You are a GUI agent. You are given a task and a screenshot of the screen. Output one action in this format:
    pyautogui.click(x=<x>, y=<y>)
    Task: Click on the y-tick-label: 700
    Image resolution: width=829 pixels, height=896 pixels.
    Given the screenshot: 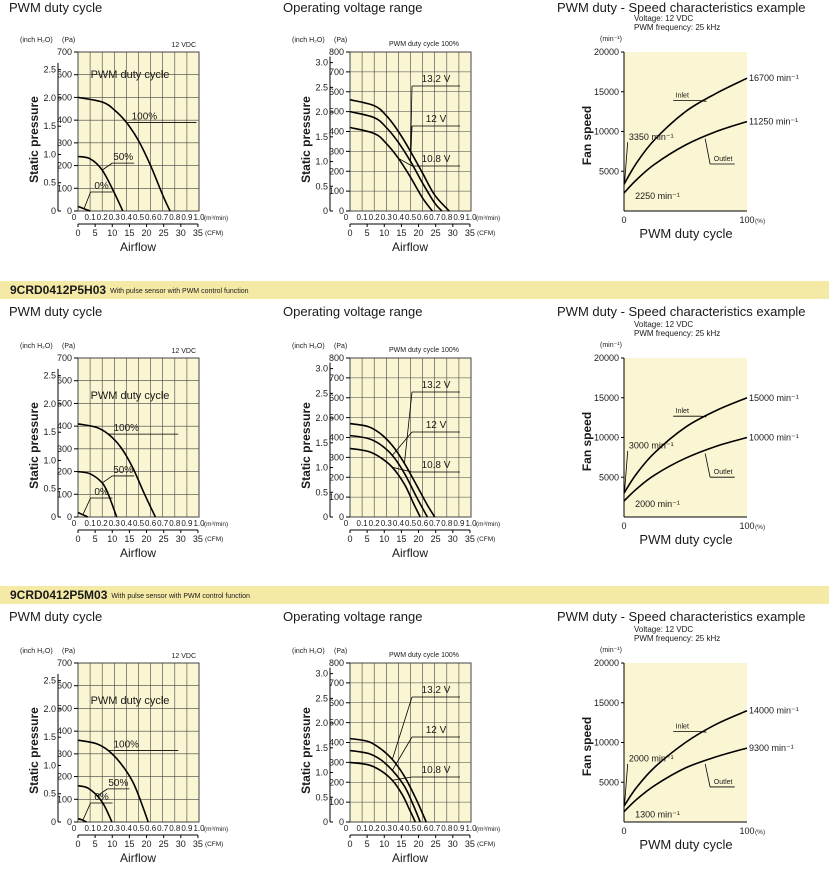 What is the action you would take?
    pyautogui.click(x=64, y=663)
    